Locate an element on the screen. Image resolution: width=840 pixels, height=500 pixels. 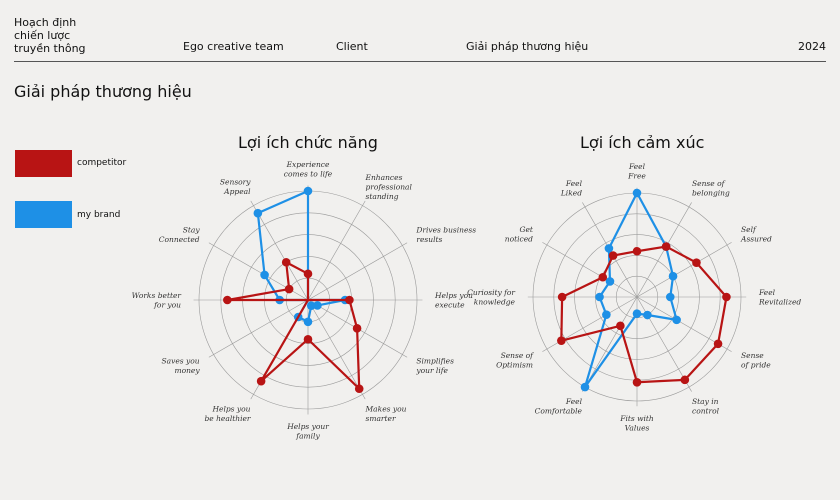
axis-label: Experience comes to life is located at coordinates (308, 169).